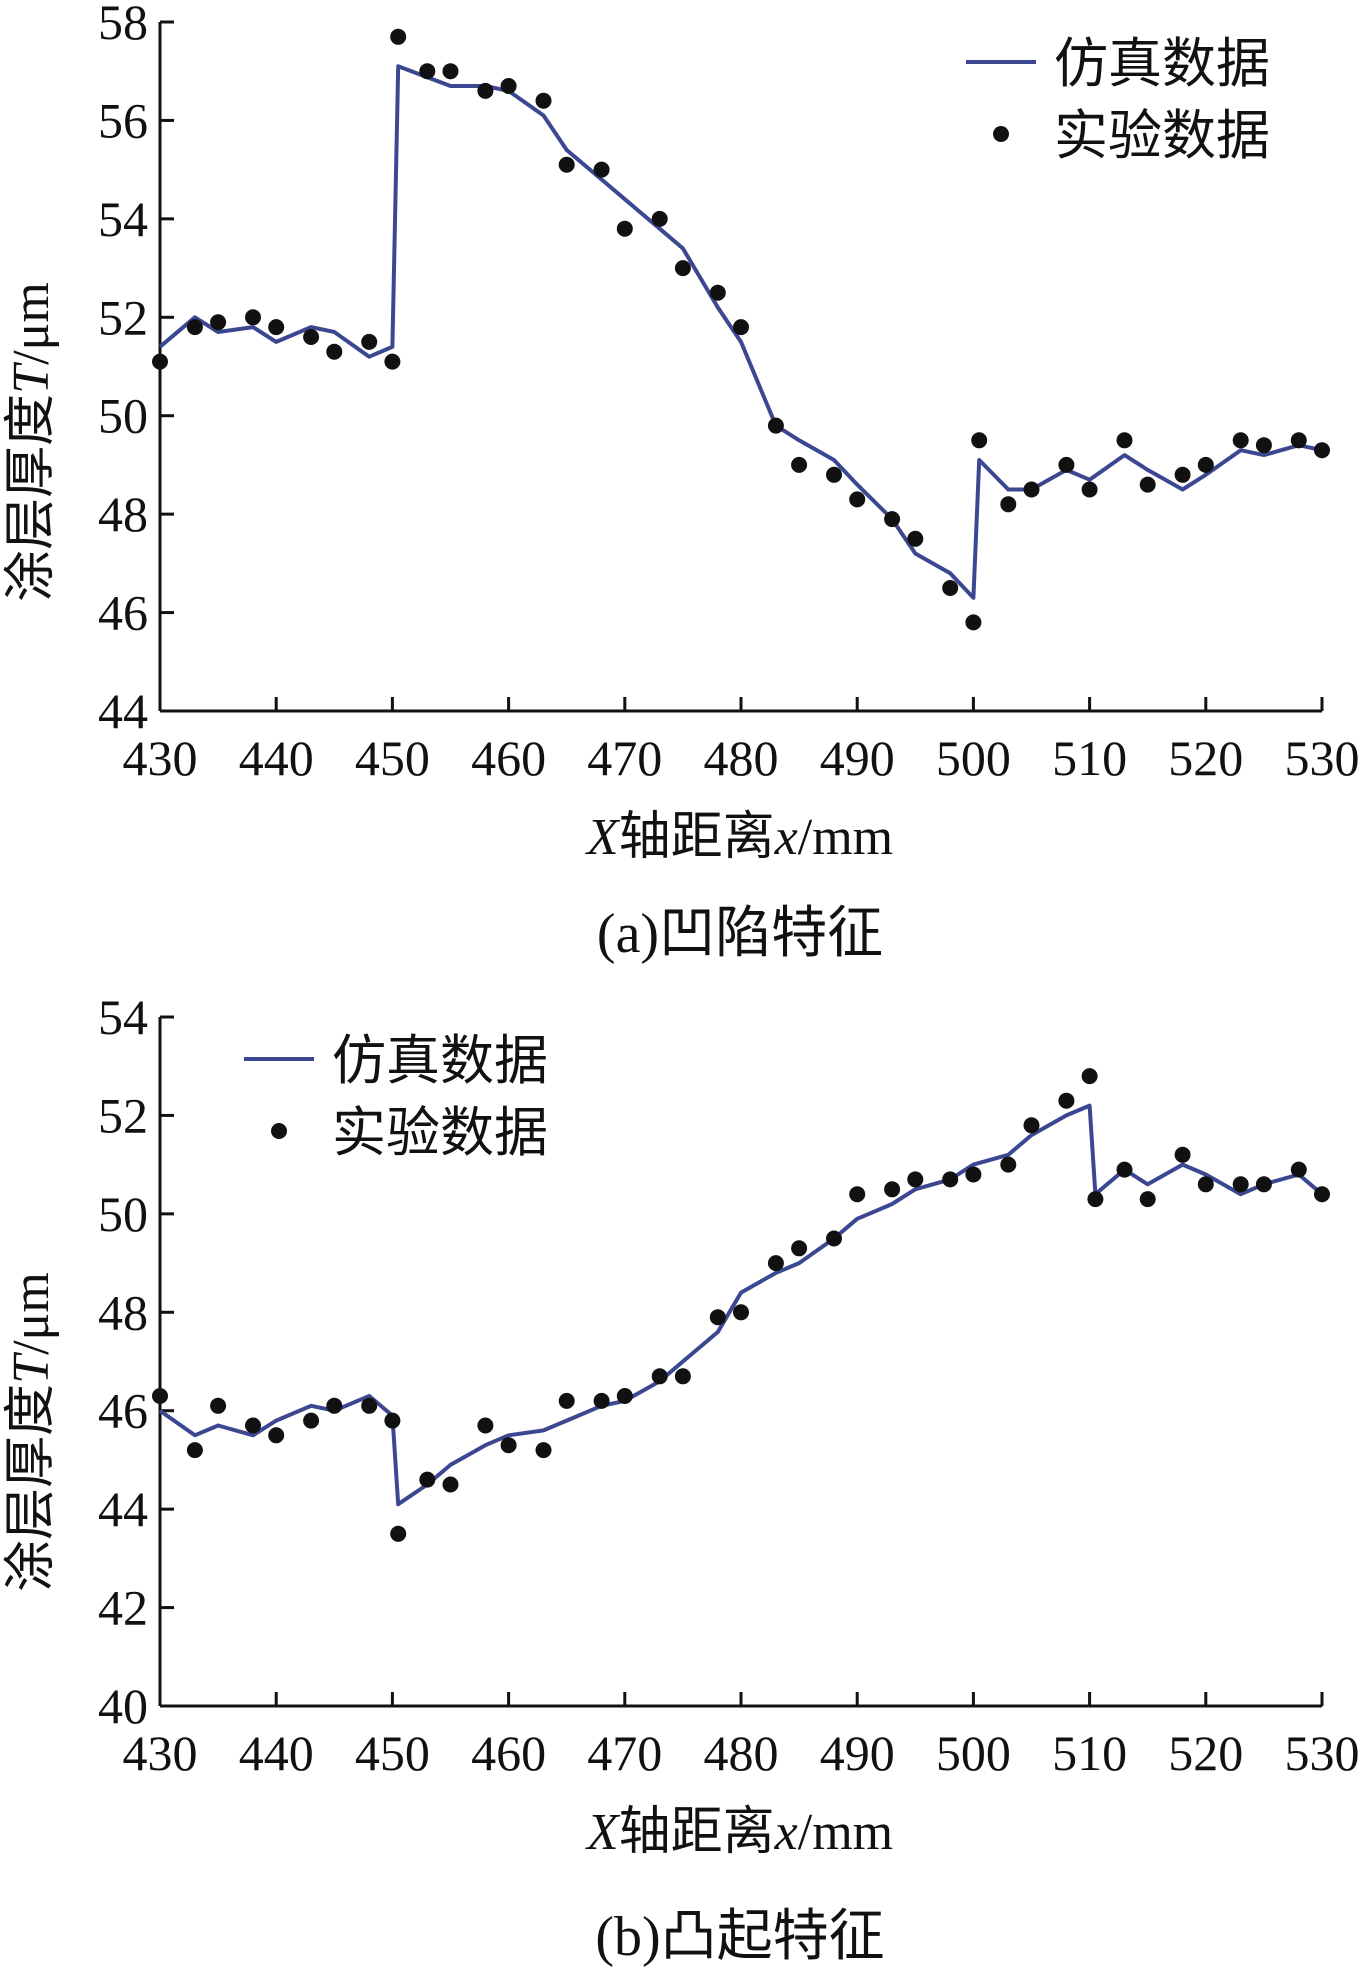  What do you see at coordinates (1001, 134) in the screenshot?
I see `legend-point-swatch-a` at bounding box center [1001, 134].